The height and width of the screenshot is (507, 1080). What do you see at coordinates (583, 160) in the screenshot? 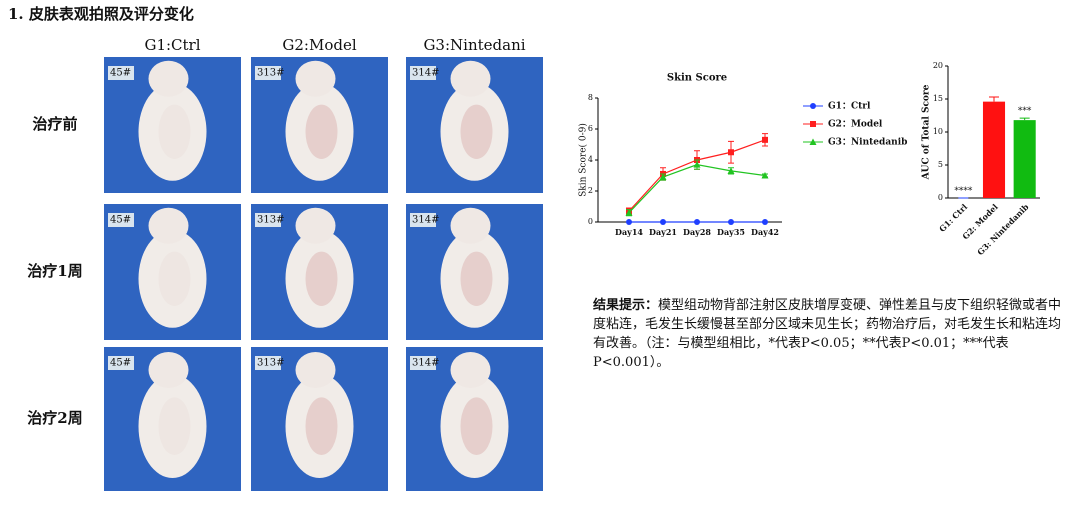
I see `y-axis-label: Skin Score( 0-9)` at bounding box center [583, 160].